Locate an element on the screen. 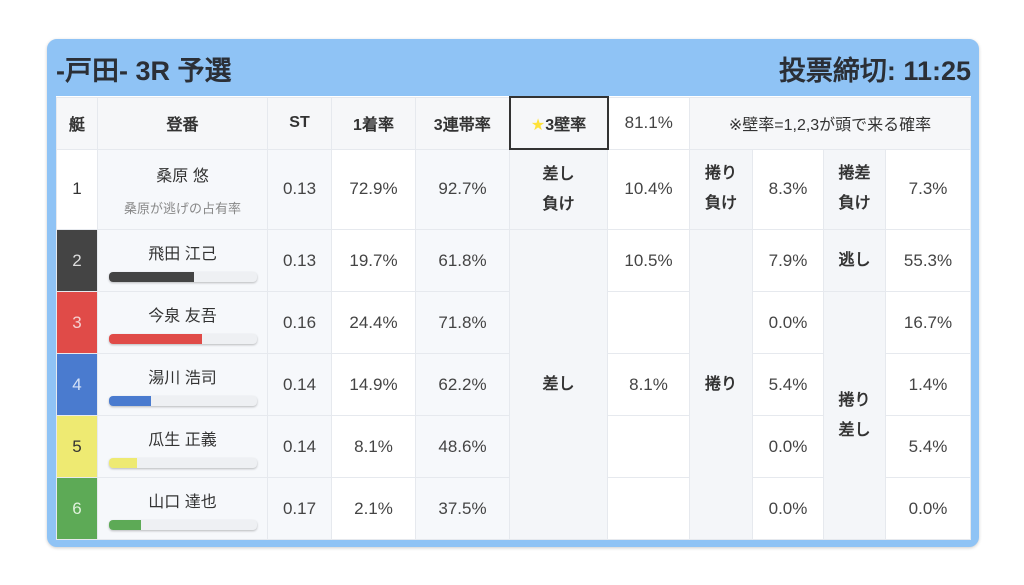 This screenshot has width=1024, height=585. col-header-st: ST is located at coordinates (299, 123).